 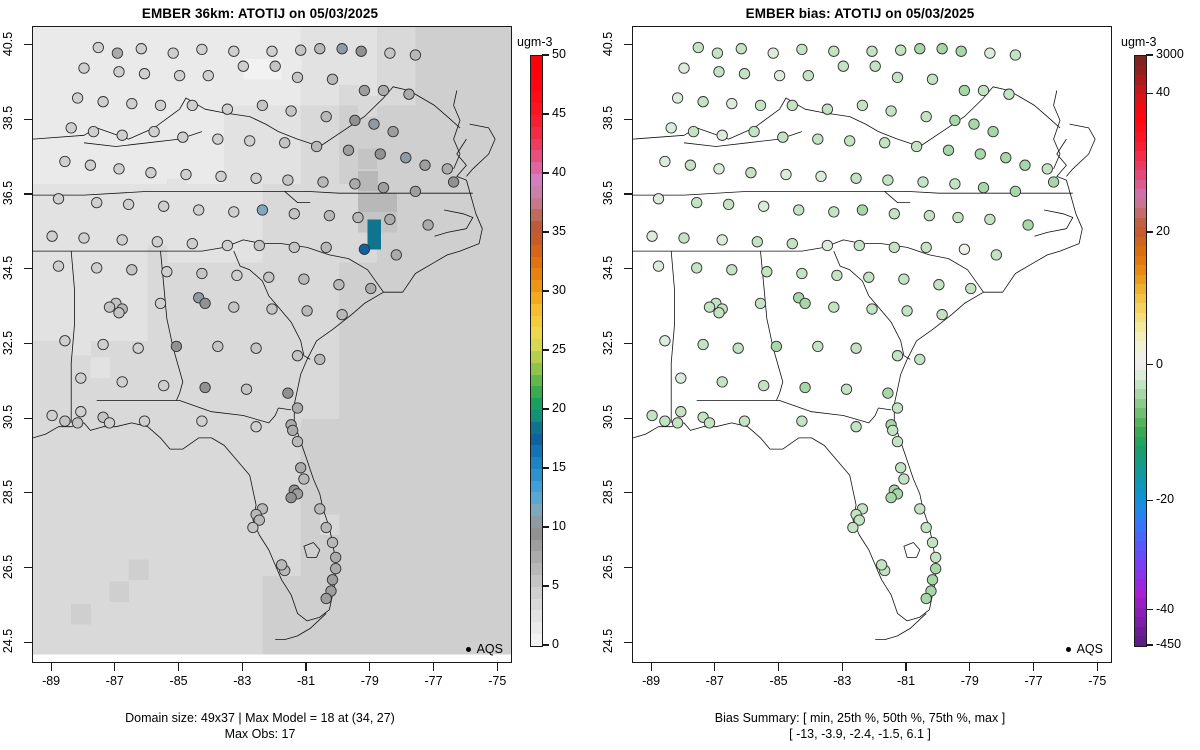 What do you see at coordinates (8, 492) in the screenshot?
I see `y-axis-label: 28.5` at bounding box center [8, 492].